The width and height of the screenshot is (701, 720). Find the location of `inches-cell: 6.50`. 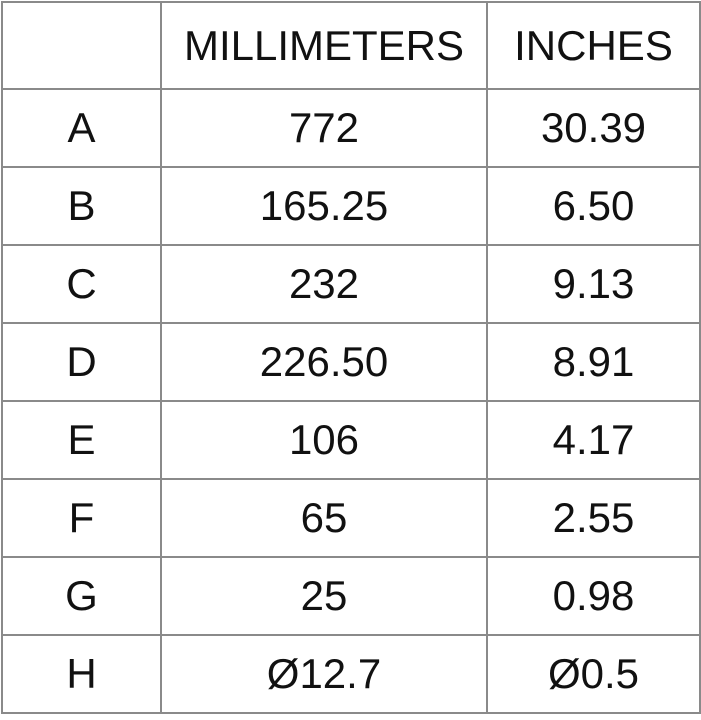

inches-cell: 6.50 is located at coordinates (593, 206).